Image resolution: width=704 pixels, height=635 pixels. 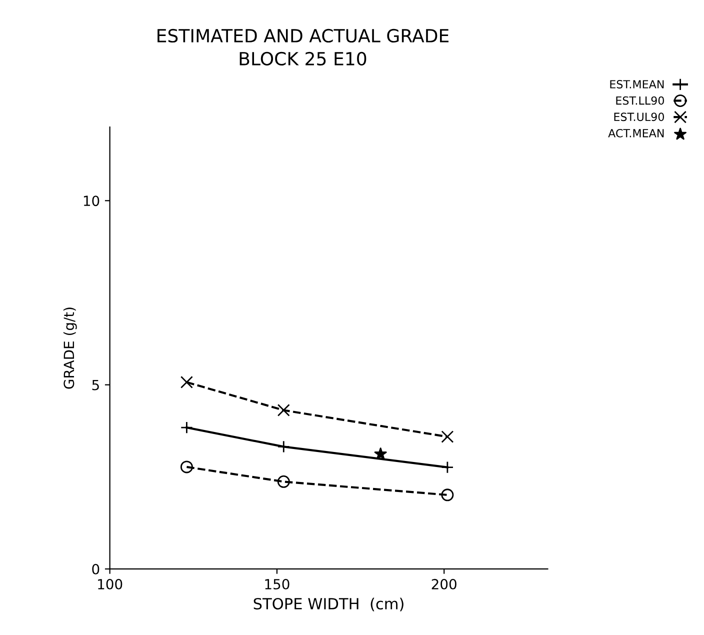 I want to click on x-tick-label: 150, so click(x=277, y=584).